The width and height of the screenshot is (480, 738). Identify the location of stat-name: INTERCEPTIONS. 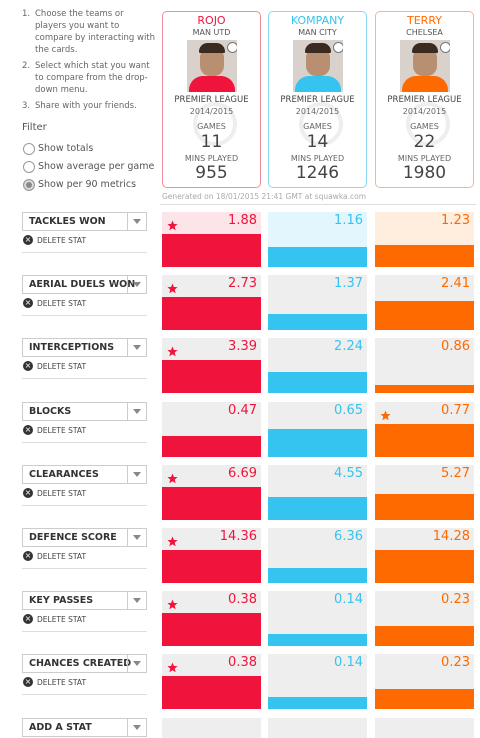
(72, 348).